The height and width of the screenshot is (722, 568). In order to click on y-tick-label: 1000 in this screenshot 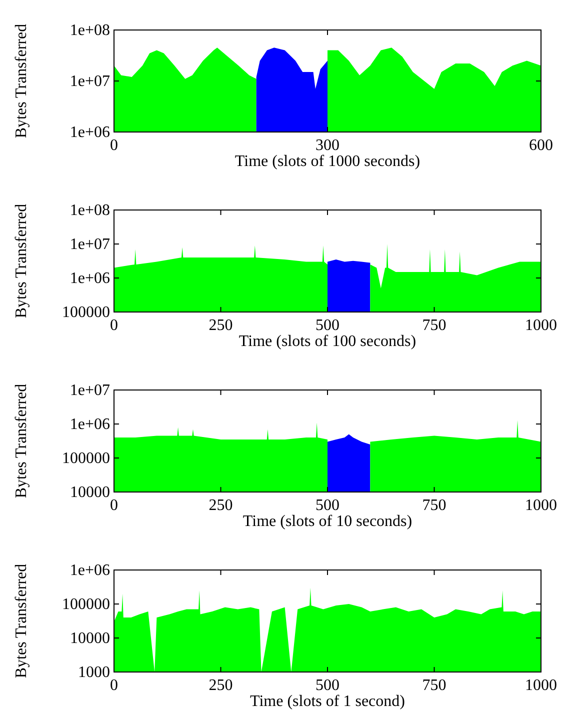, I will do `click(94, 672)`.